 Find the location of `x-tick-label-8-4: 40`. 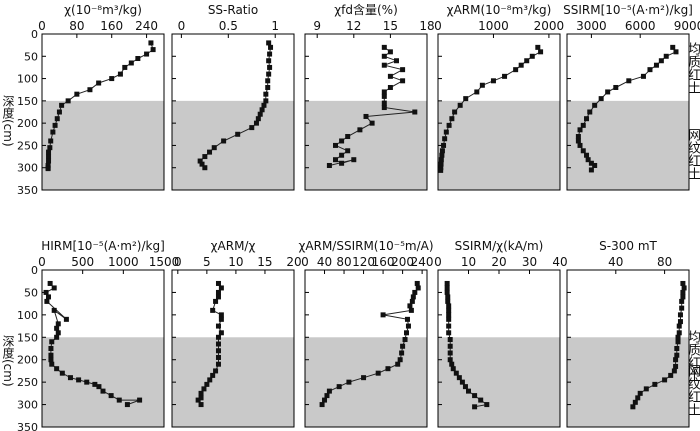

x-tick-label-8-4: 40 is located at coordinates (559, 262).